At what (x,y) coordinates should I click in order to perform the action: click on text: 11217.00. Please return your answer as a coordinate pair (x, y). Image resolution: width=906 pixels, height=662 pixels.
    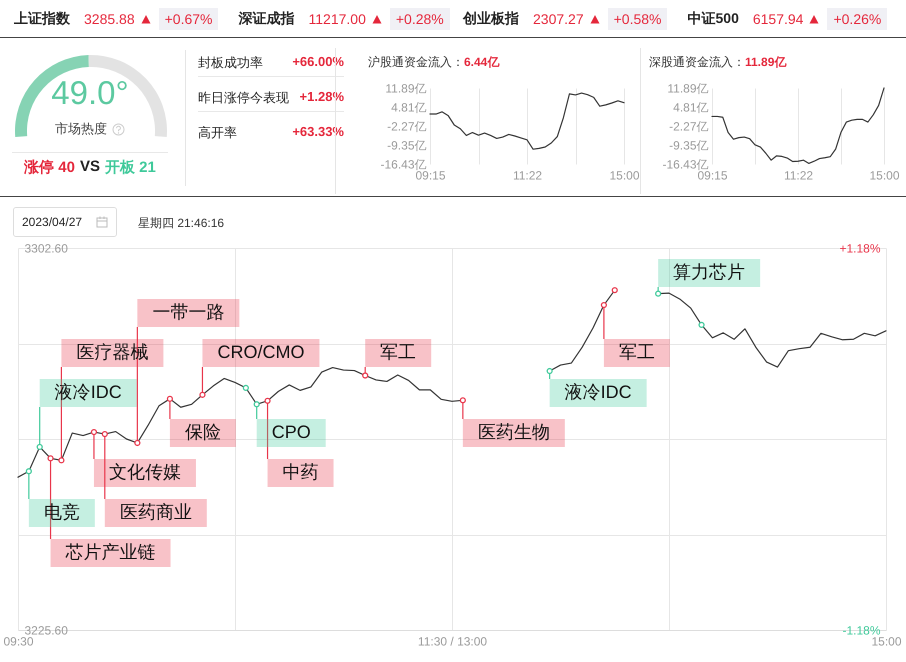
    Looking at the image, I should click on (337, 19).